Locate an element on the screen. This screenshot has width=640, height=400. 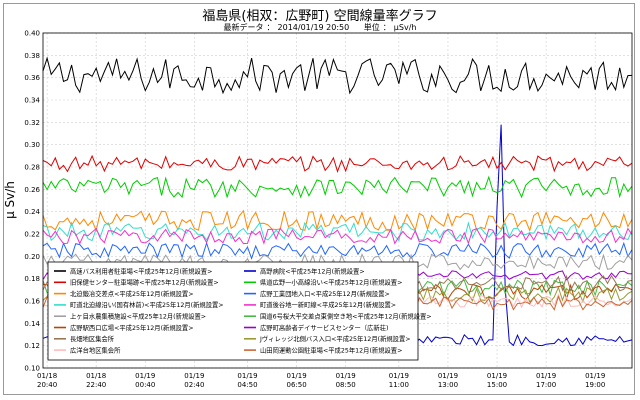
x-tick-time: 11:00 is located at coordinates (399, 385).